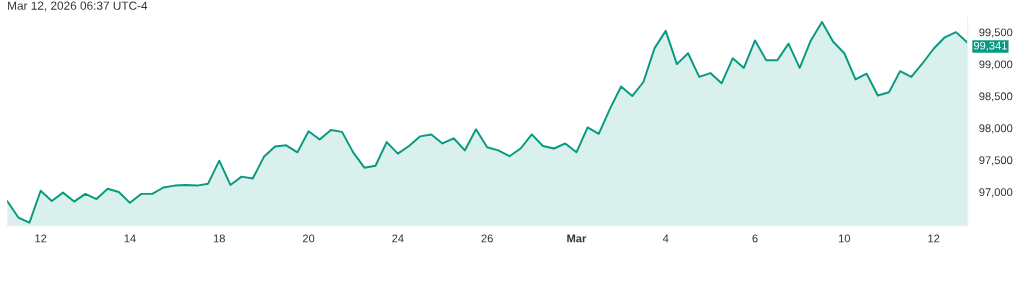 The width and height of the screenshot is (1024, 287). I want to click on y-tick-label: 98,500, so click(996, 97).